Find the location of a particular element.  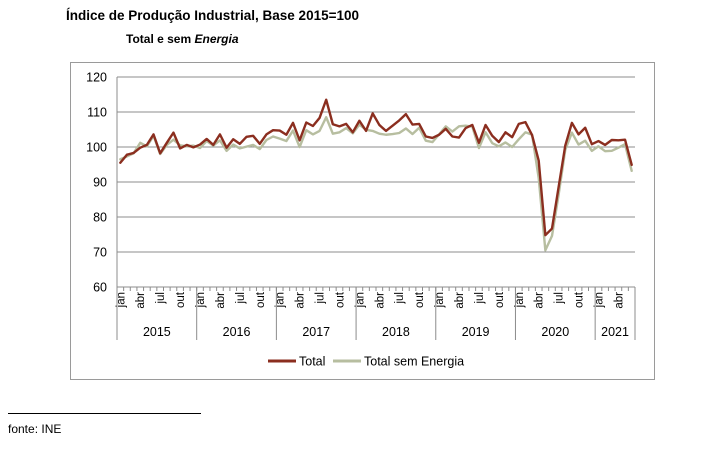

y-tick-label: 90 is located at coordinates (100, 183).